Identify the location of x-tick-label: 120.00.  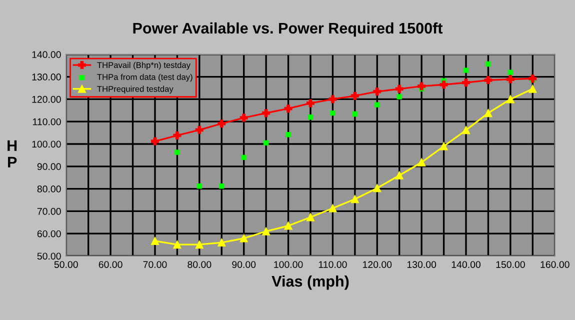
(377, 264).